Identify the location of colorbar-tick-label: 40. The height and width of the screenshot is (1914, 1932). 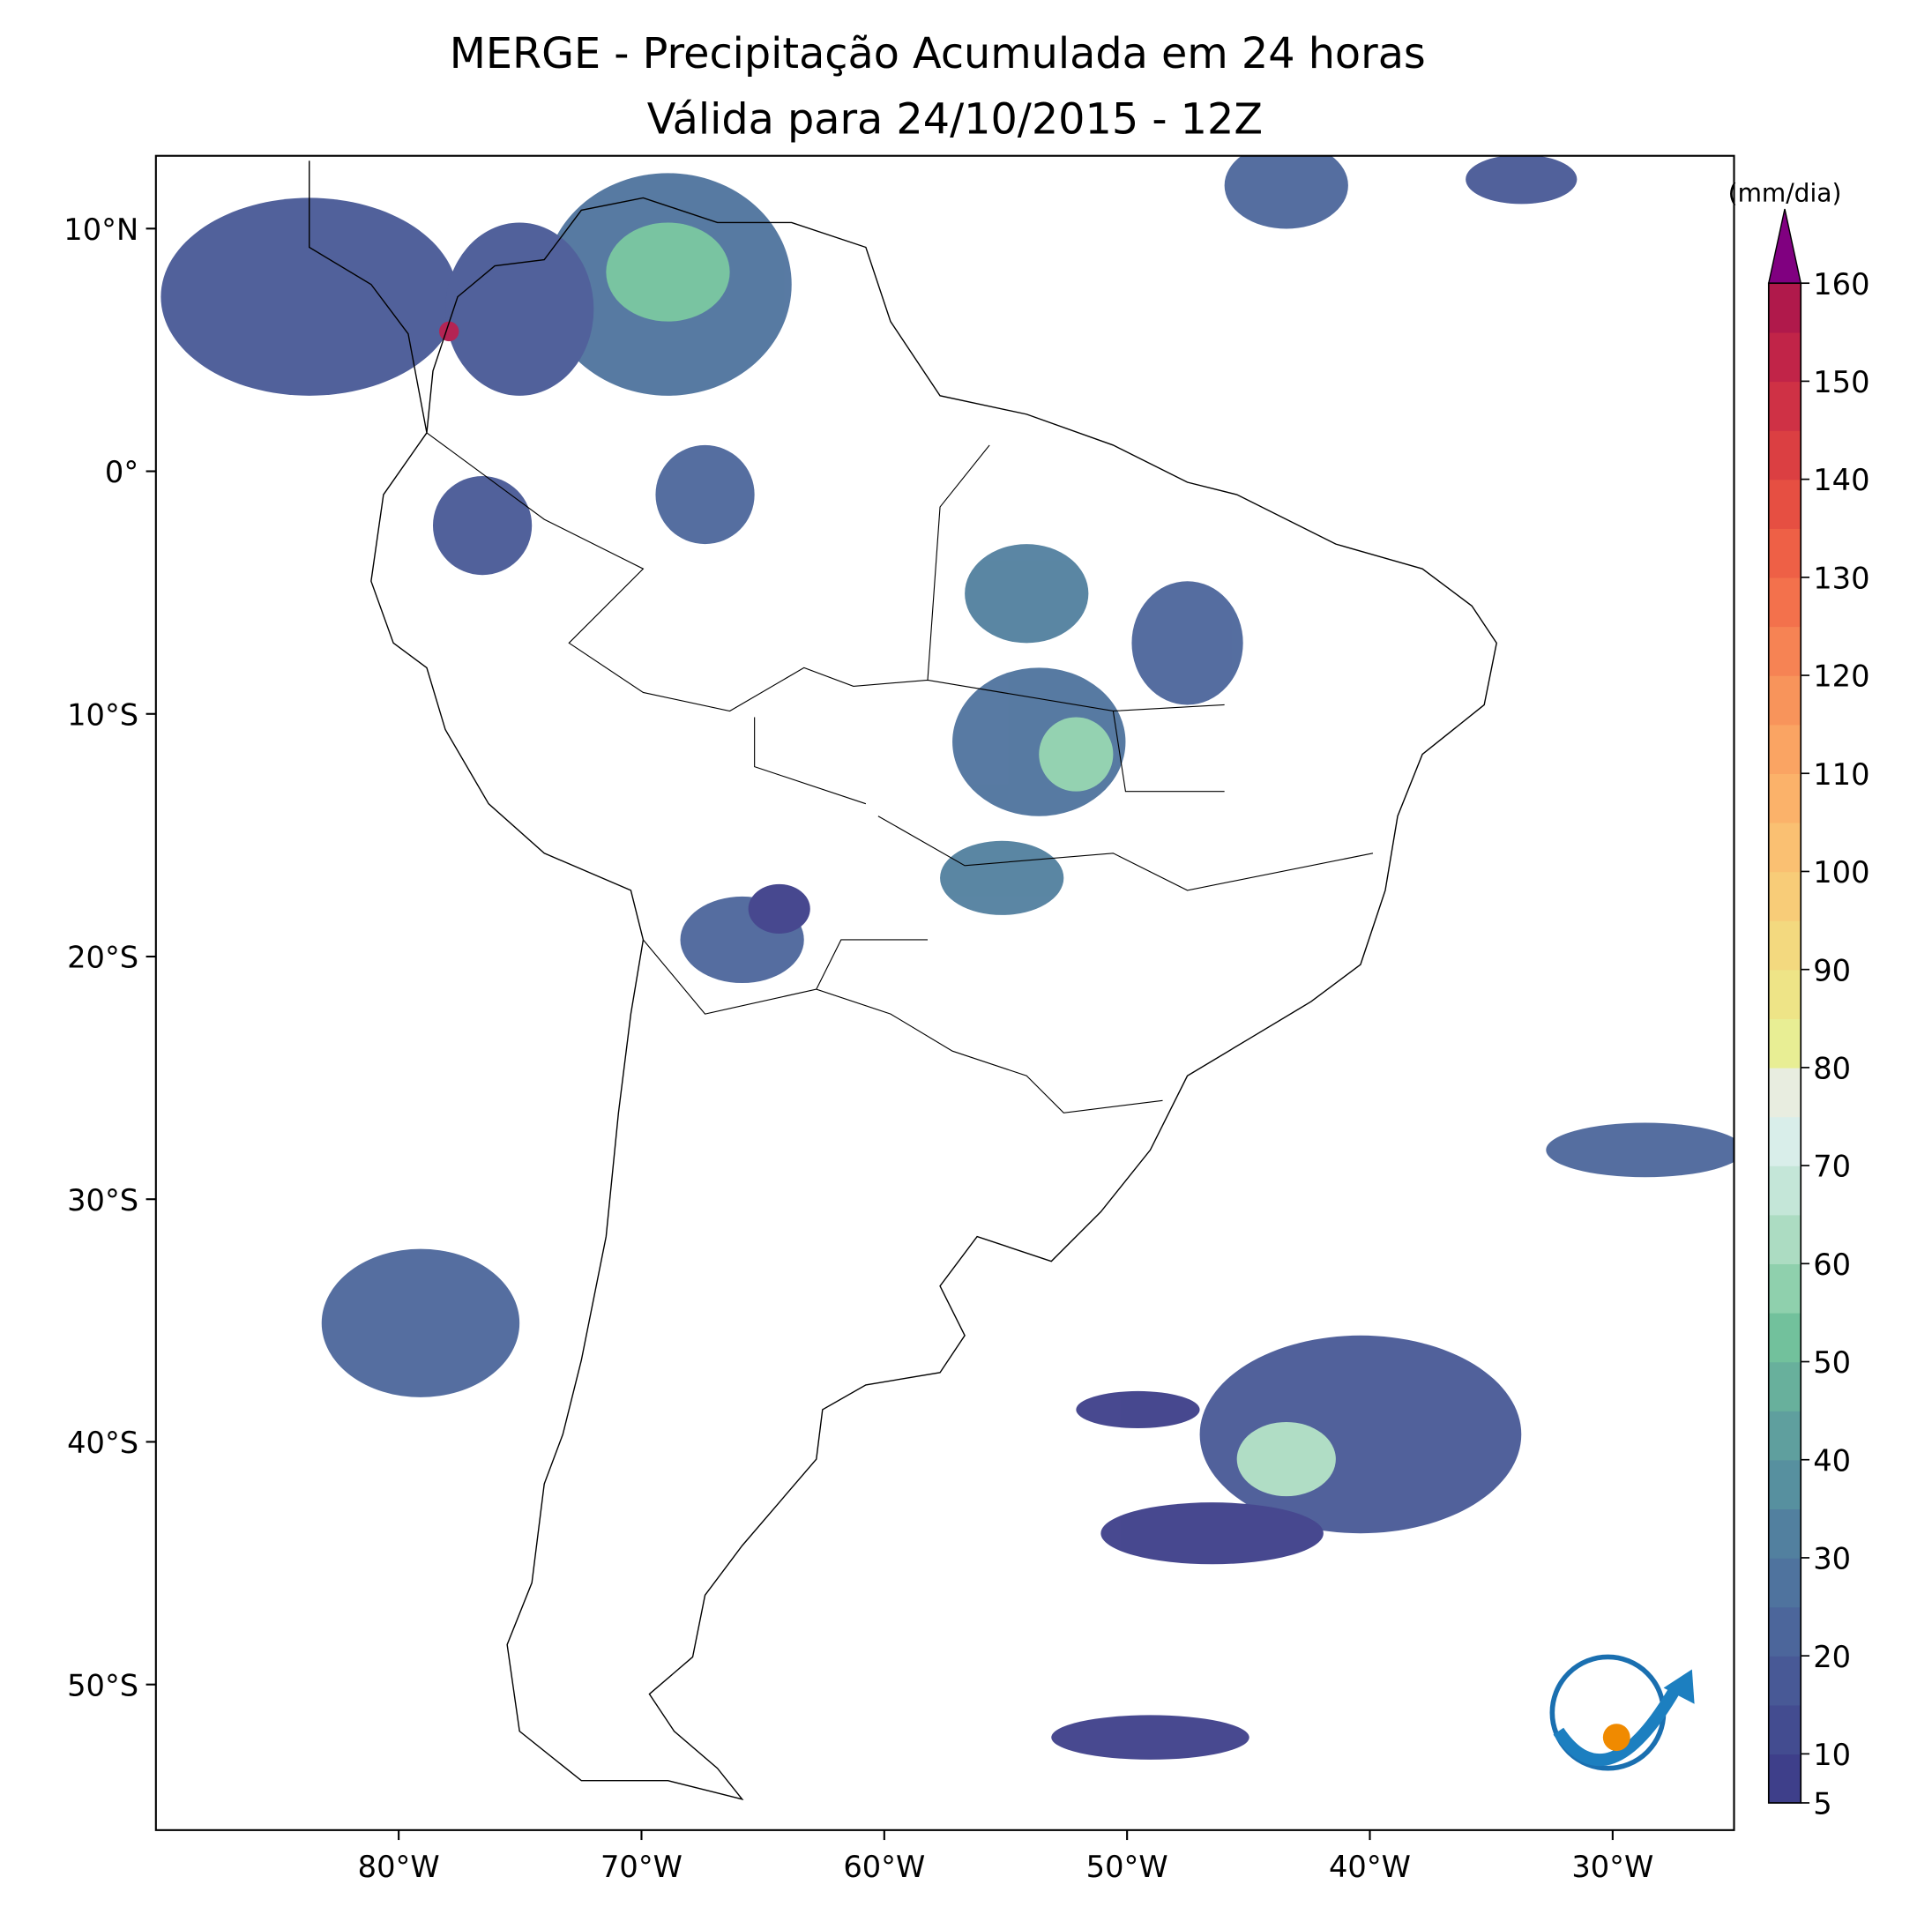
(1832, 1460).